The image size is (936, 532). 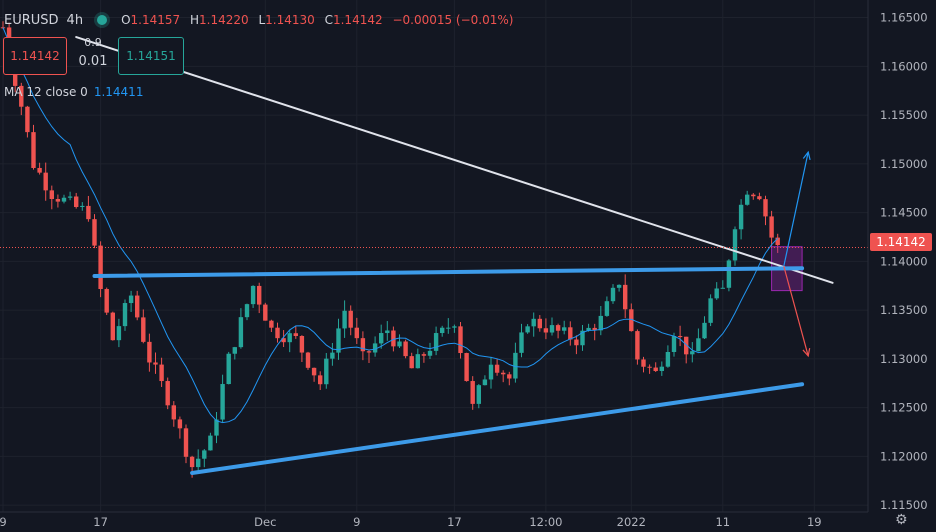 I want to click on x-tick-label: 9, so click(x=3, y=522).